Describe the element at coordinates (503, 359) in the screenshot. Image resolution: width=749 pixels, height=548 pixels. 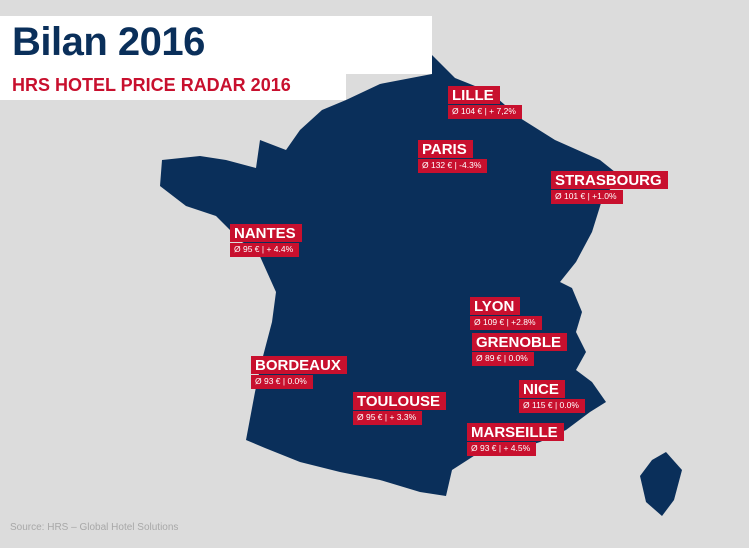
I see `city-value: Ø 89 € | 0.0%` at that location.